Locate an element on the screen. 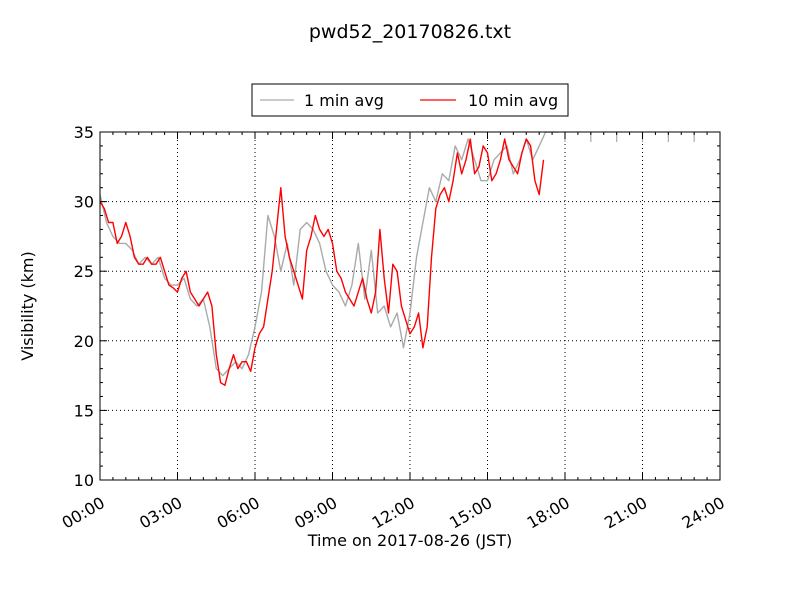 The width and height of the screenshot is (800, 600). y-tick-label: 15 is located at coordinates (84, 410).